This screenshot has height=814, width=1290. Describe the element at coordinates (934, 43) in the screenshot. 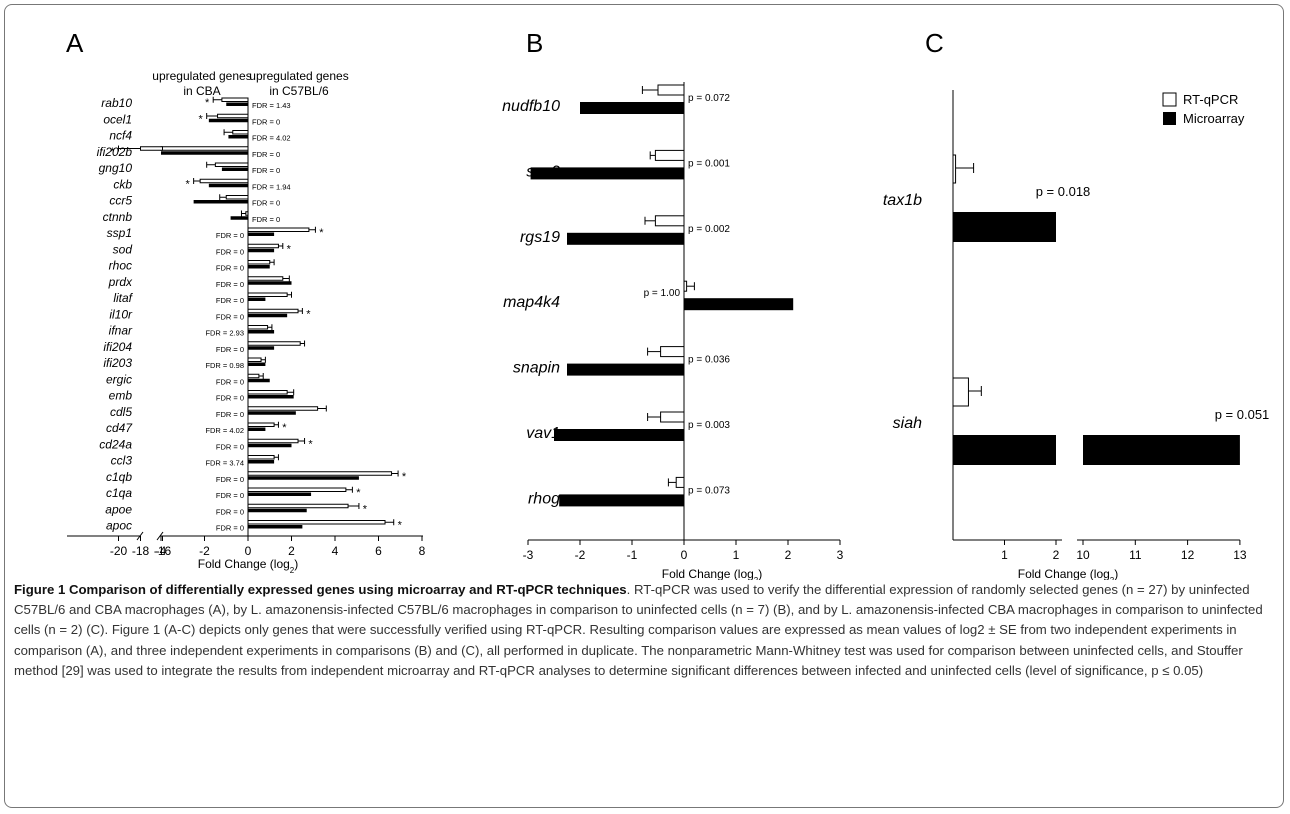

I see `panel-letter-c: C` at that location.